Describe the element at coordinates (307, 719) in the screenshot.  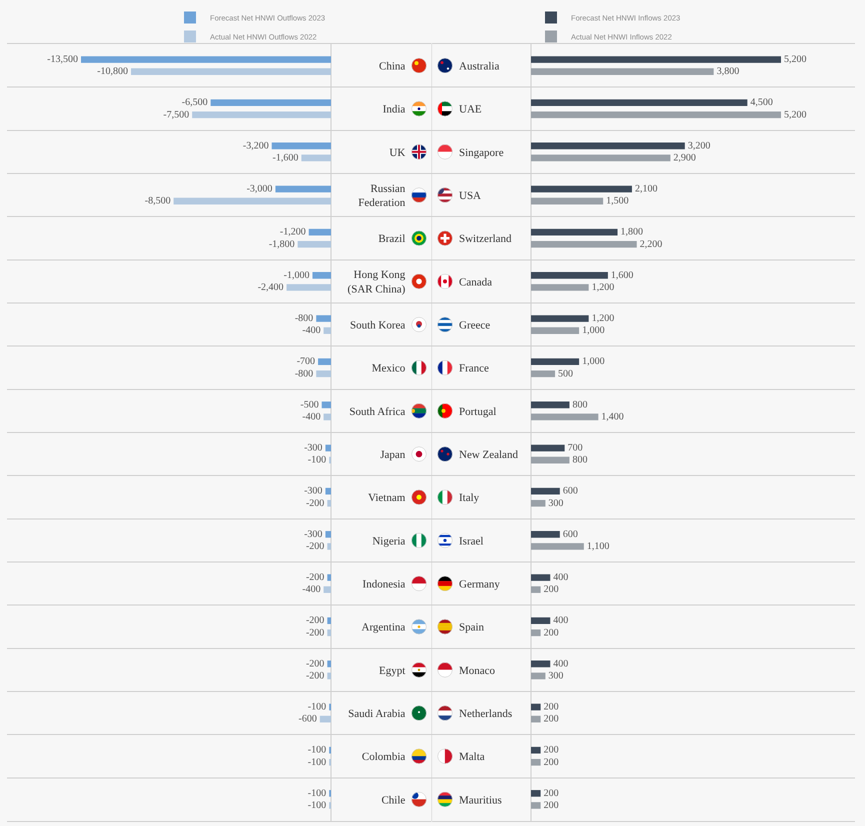
I see `data-label: -600` at that location.